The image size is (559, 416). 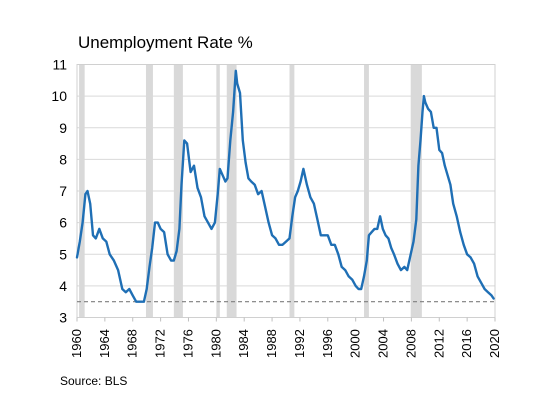 I want to click on x-tick-label: 1992, so click(x=299, y=343).